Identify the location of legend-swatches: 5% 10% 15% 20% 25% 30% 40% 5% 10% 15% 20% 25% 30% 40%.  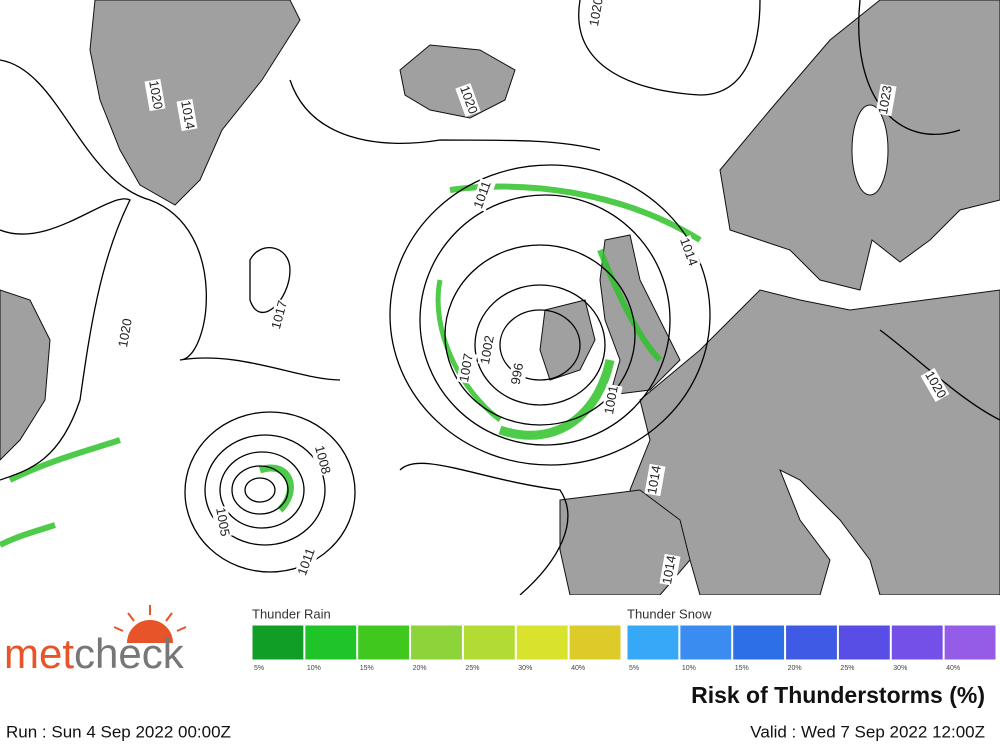
(624, 648).